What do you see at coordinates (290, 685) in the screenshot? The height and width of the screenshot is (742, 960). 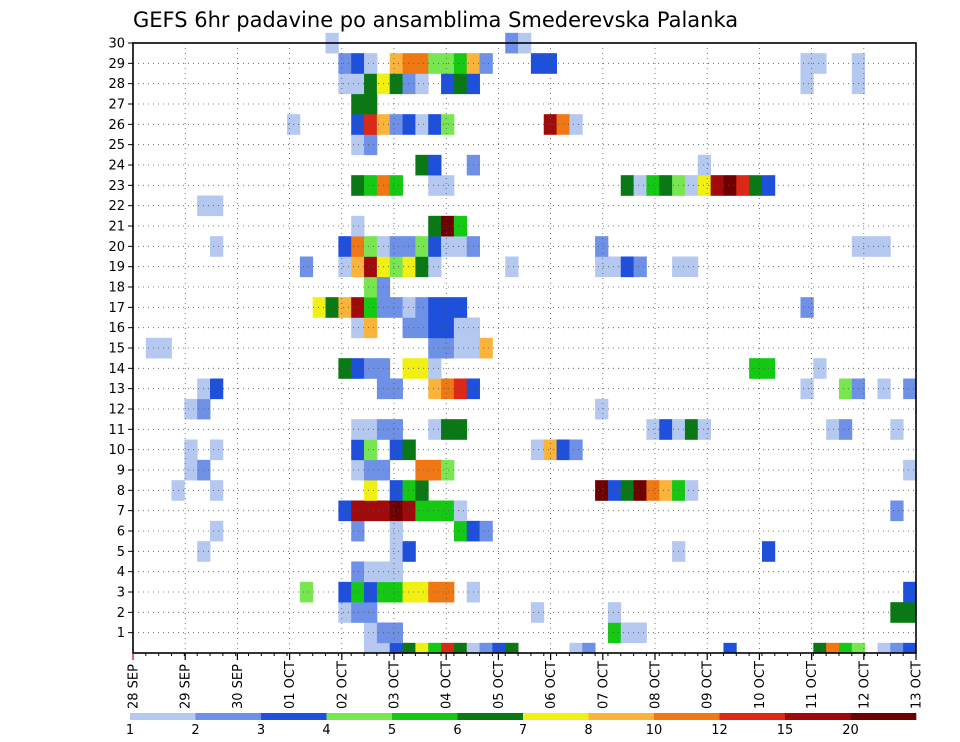 I see `x-tick-label: 01 OCT` at bounding box center [290, 685].